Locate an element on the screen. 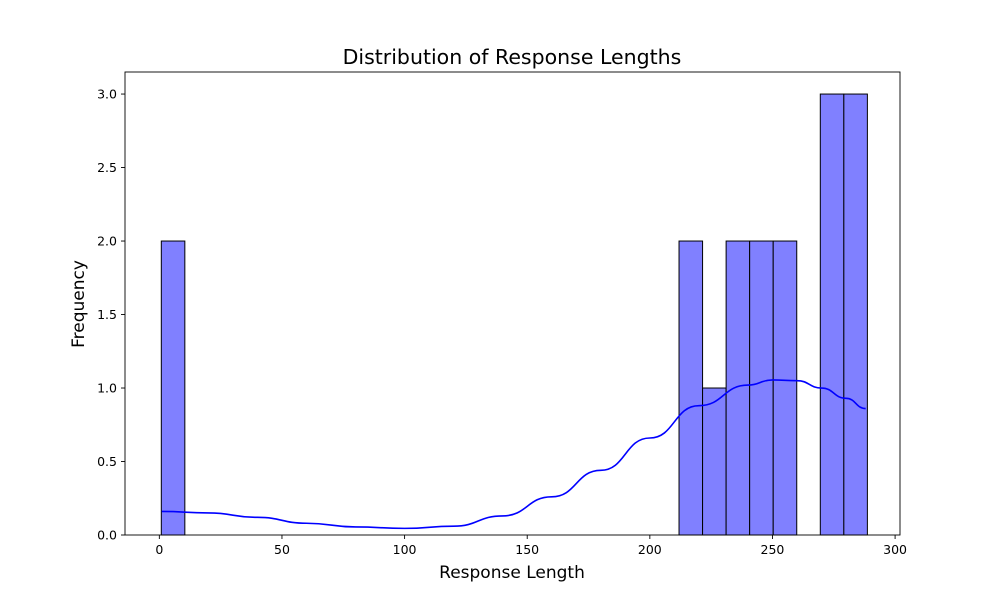  chart-title: Distribution of Response Lengths is located at coordinates (512, 57).